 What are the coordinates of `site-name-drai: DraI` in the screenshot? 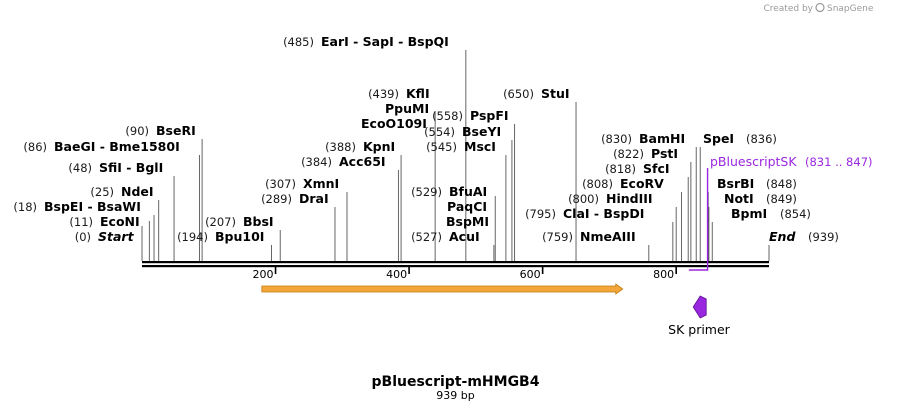 It's located at (314, 198).